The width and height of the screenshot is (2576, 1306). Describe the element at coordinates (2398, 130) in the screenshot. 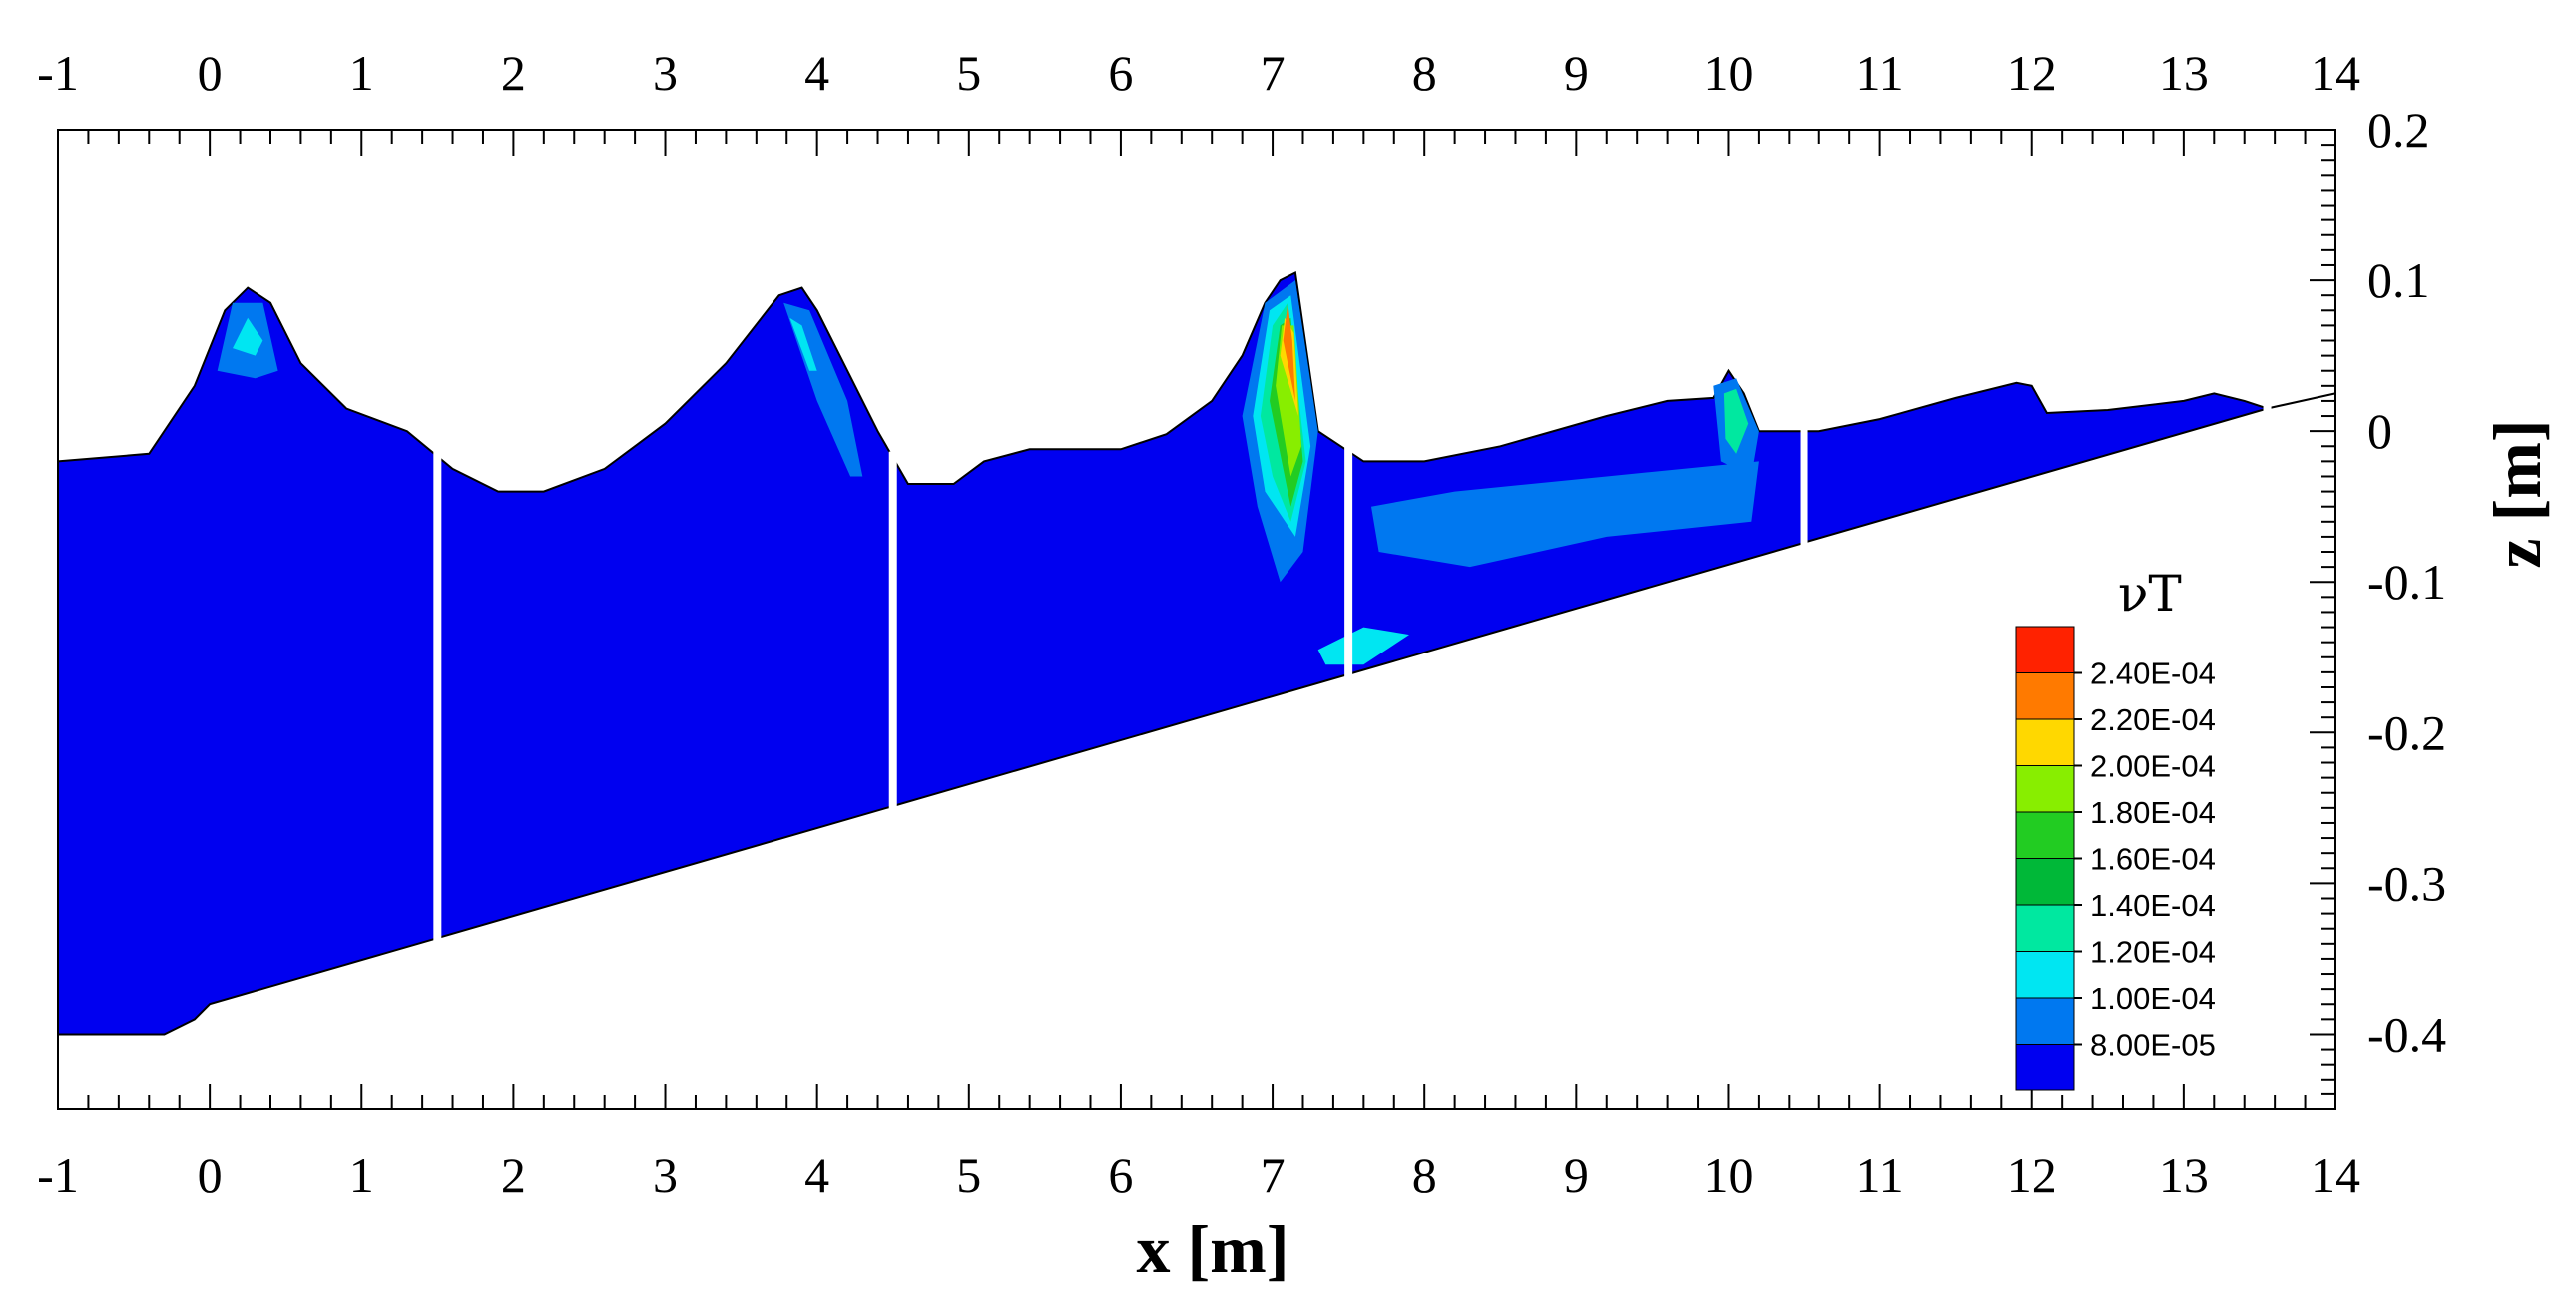

I see `y-tick-label: 0.2` at that location.